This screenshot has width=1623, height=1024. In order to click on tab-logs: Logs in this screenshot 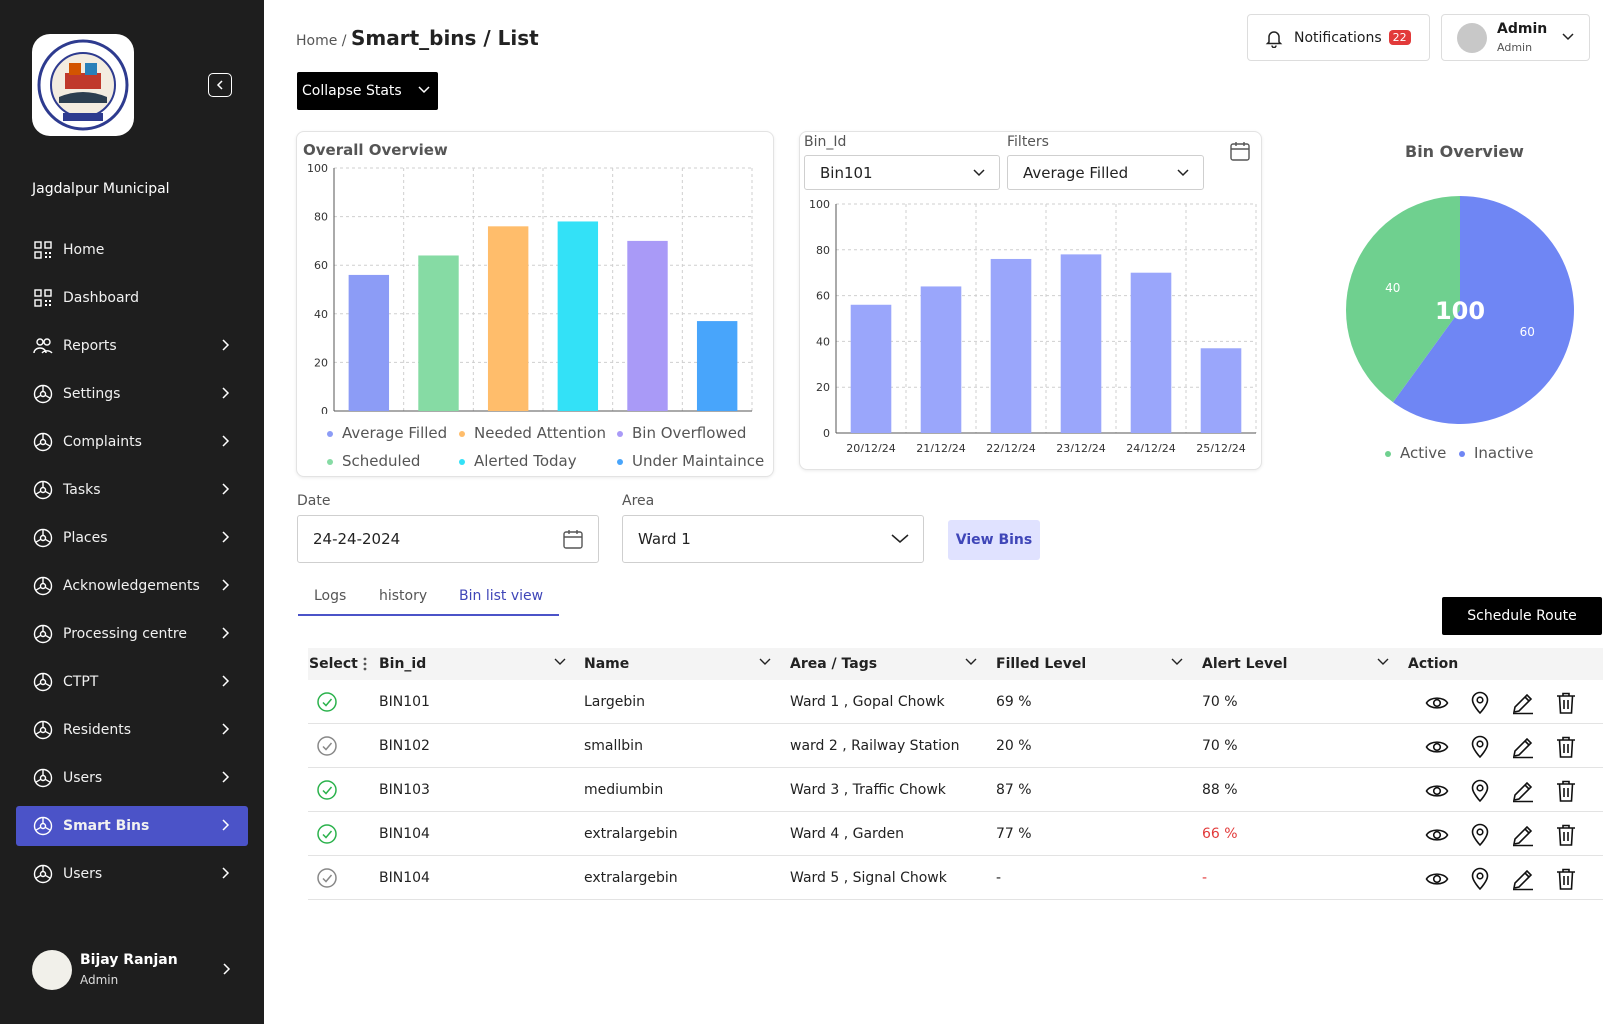, I will do `click(330, 596)`.